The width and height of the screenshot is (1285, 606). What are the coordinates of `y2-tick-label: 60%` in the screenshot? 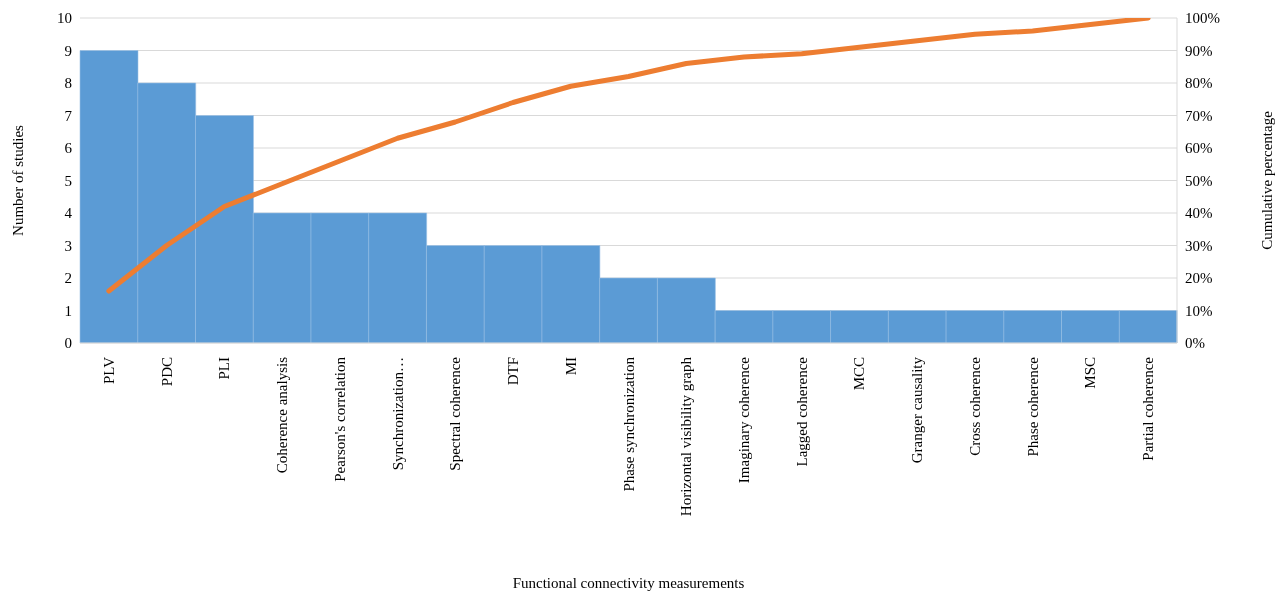 It's located at (1199, 148).